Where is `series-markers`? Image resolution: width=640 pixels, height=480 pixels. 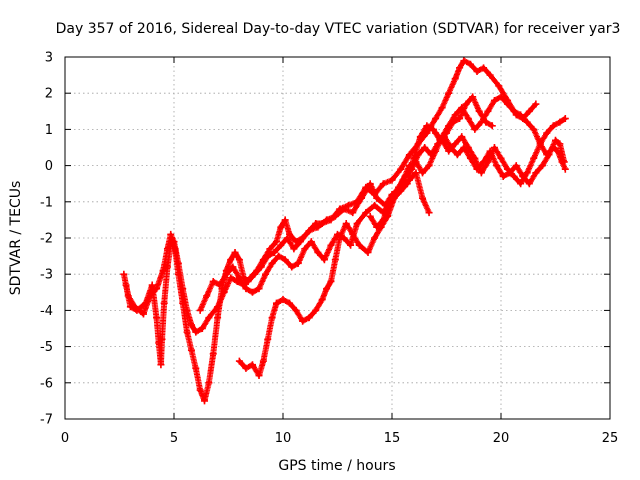 series-markers is located at coordinates (468, 162).